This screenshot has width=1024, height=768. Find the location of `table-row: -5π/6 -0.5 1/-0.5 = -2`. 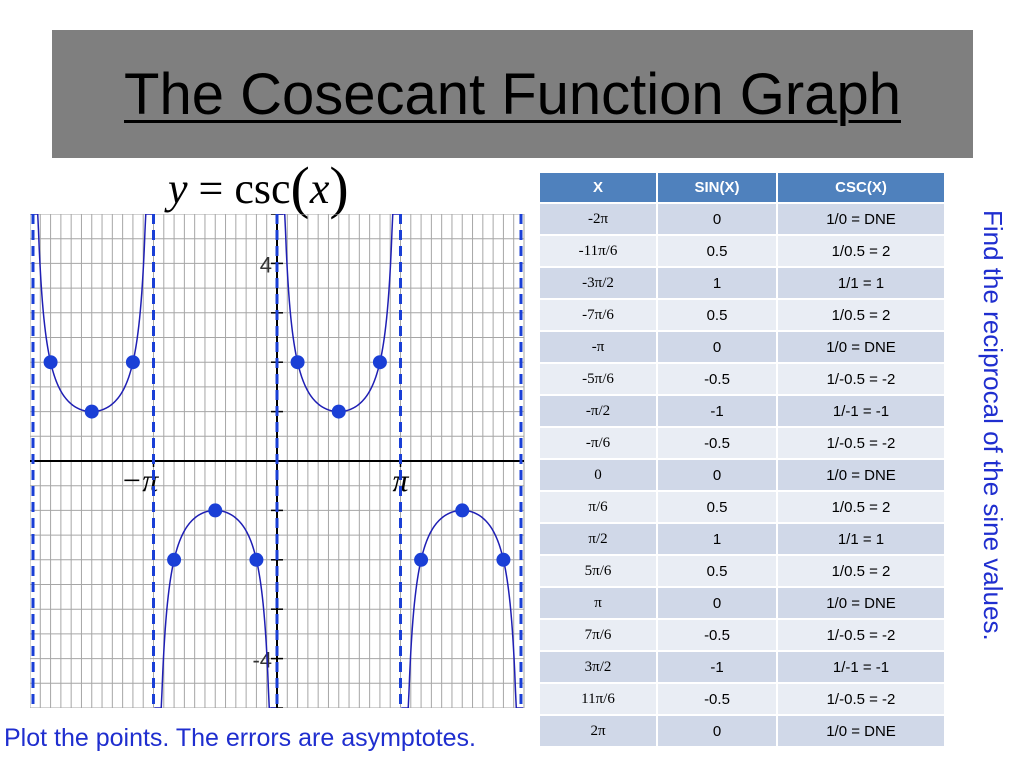

table-row: -5π/6 -0.5 1/-0.5 = -2 is located at coordinates (742, 379).